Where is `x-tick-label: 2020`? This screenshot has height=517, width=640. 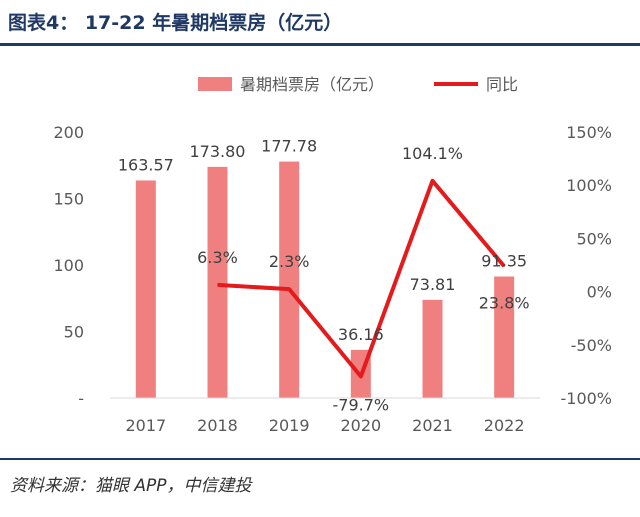
x-tick-label: 2020 is located at coordinates (360, 425).